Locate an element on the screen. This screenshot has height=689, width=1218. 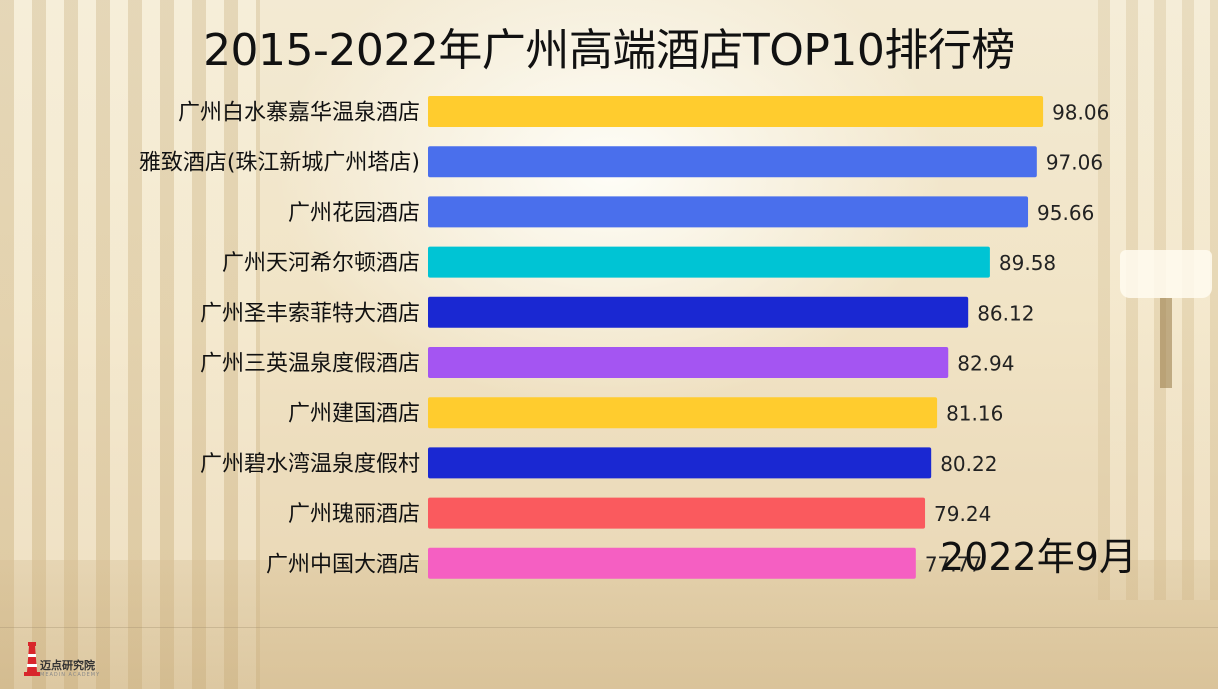
value-label: 80.22 is located at coordinates (968, 464).